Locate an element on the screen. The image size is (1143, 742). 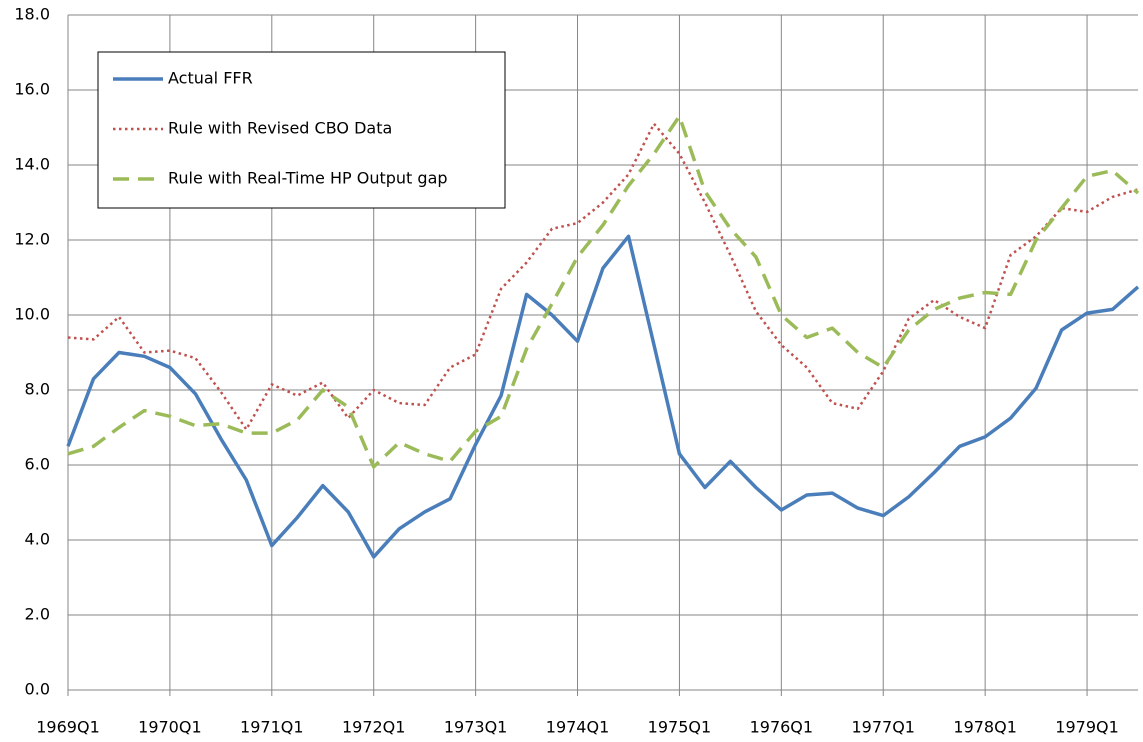
x-tick-label: 1979Q1 is located at coordinates (1087, 727).